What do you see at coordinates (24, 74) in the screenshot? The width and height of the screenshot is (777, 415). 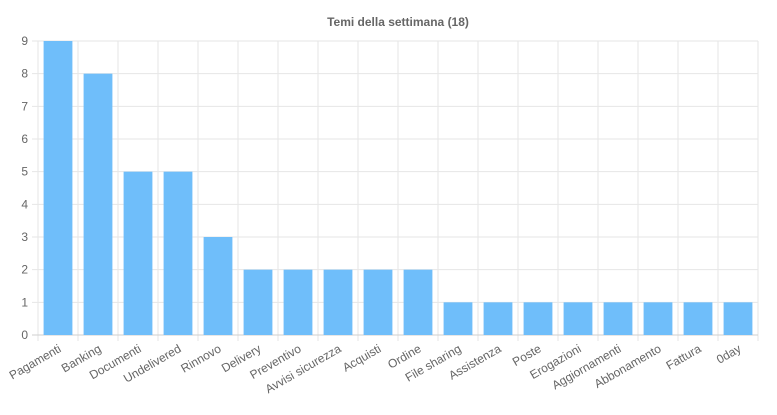 I see `y-tick-label: 8` at bounding box center [24, 74].